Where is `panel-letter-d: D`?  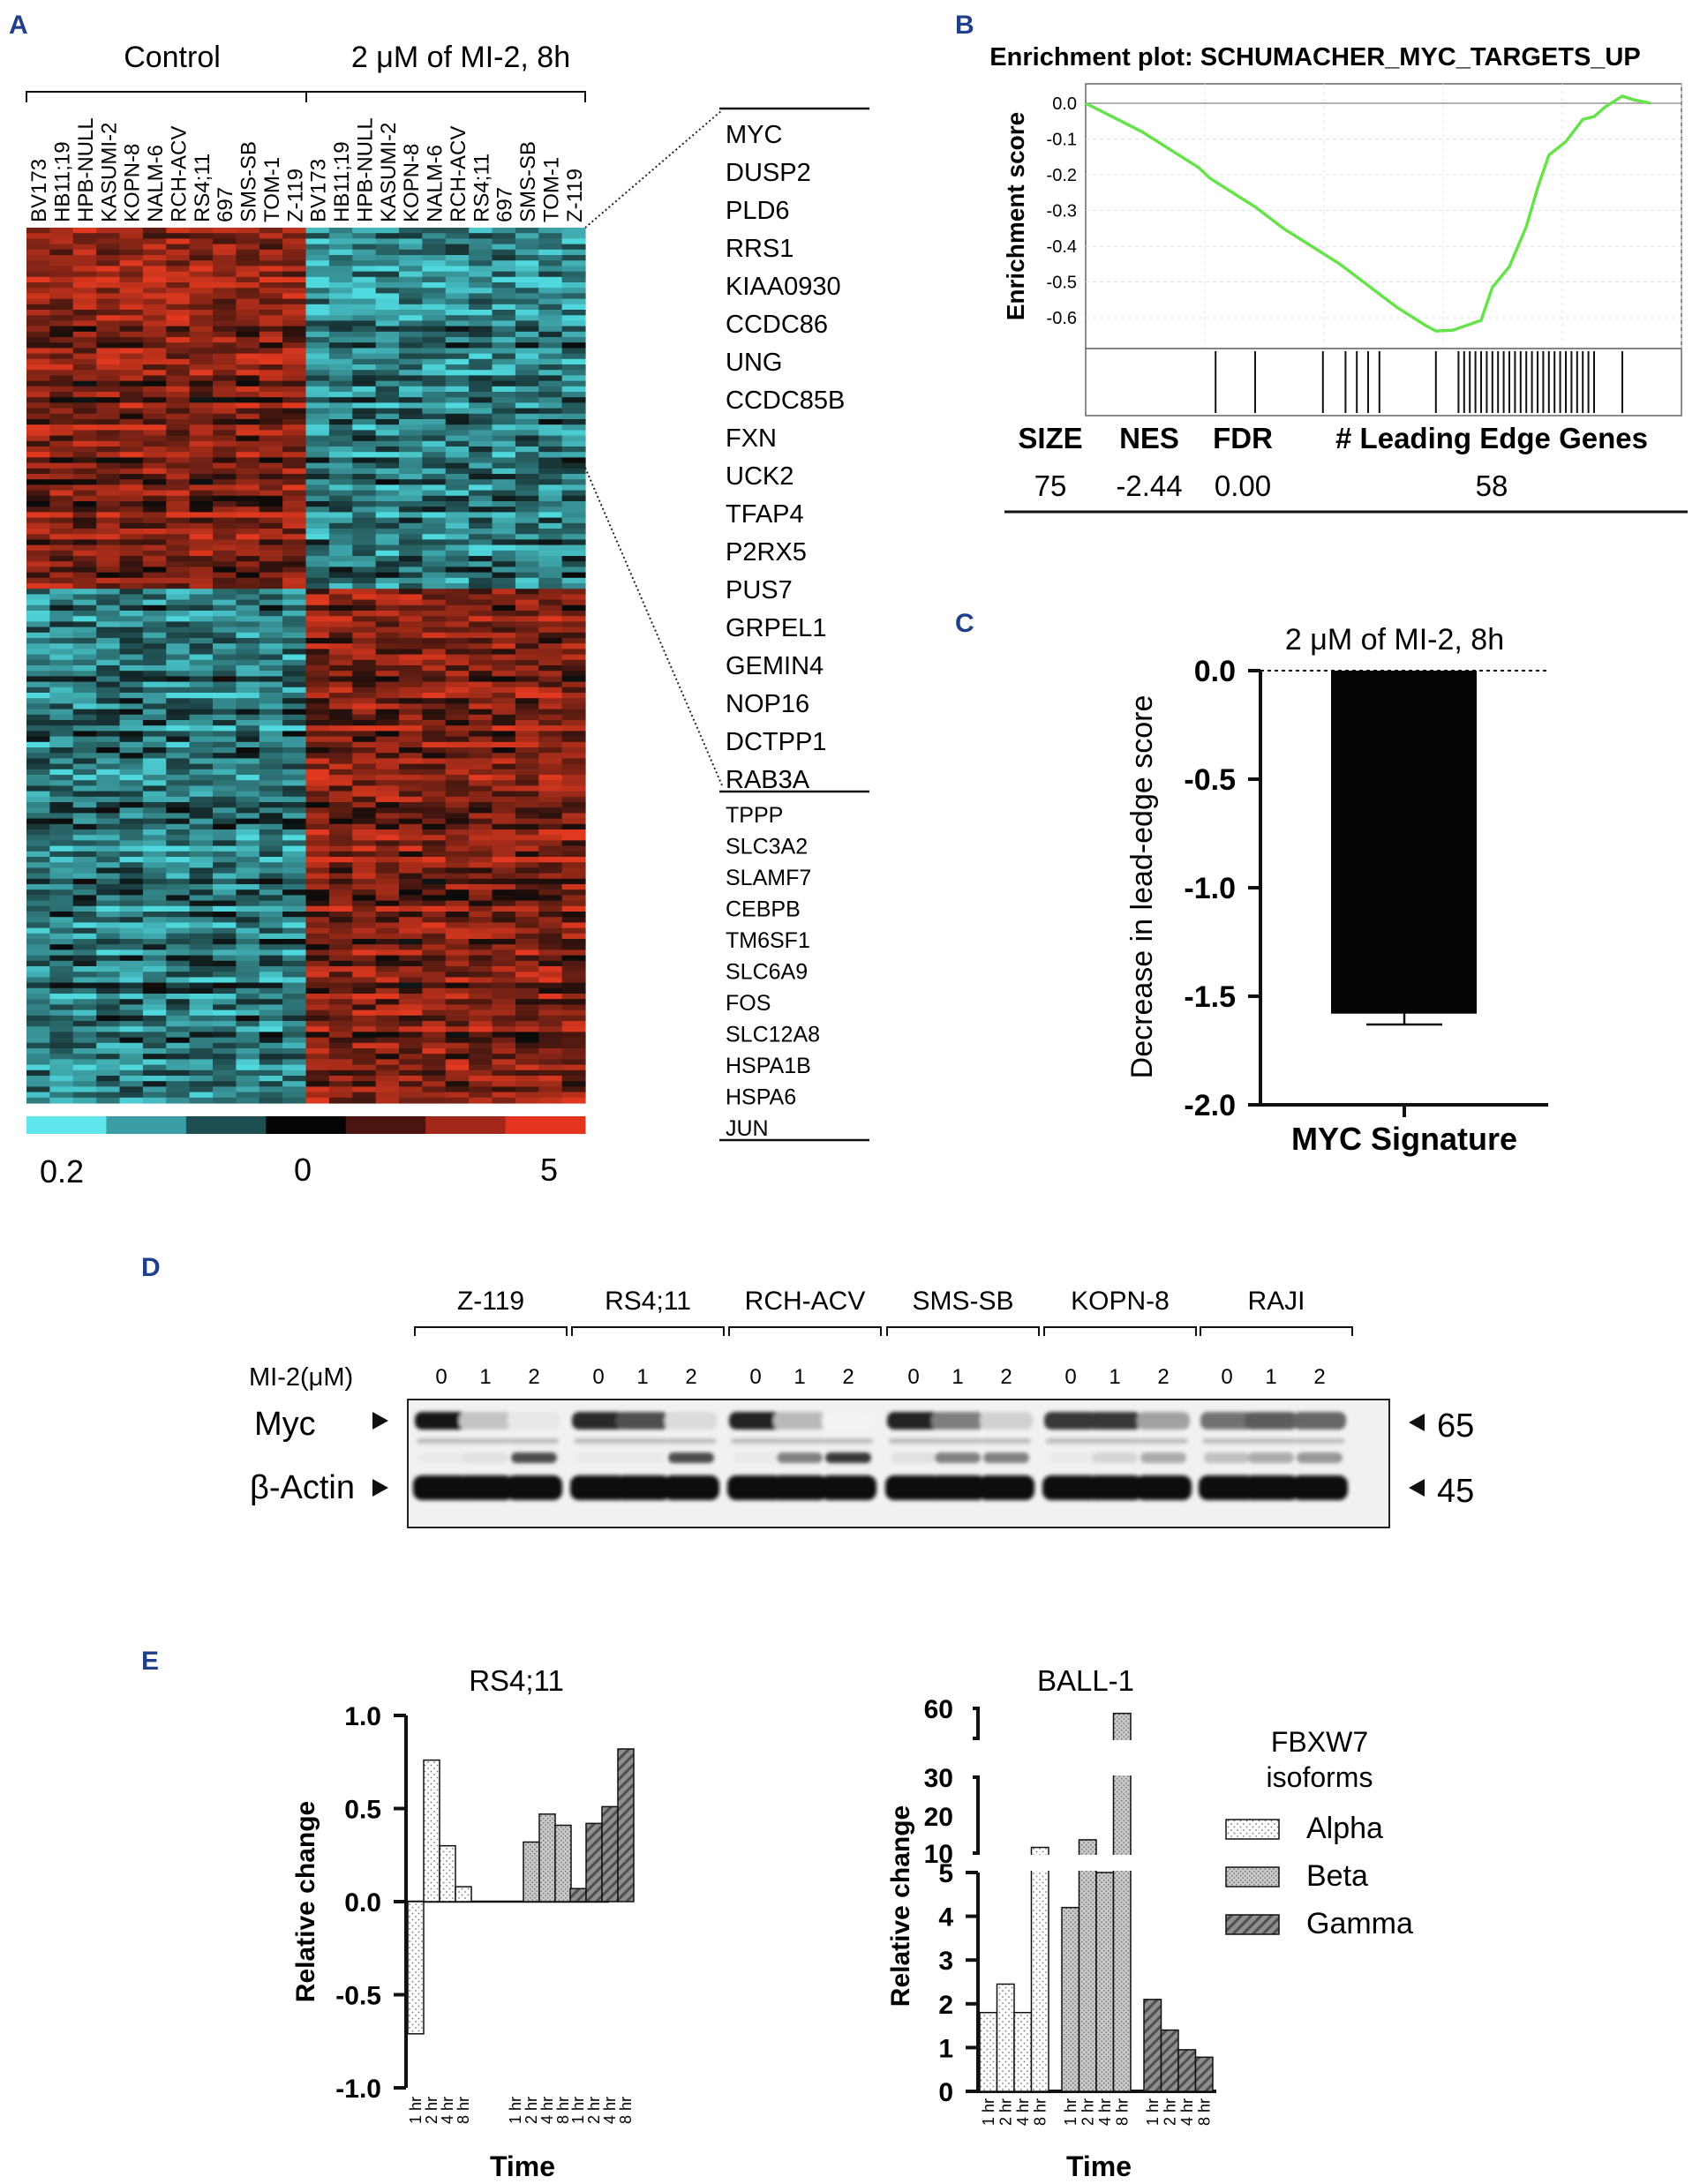 panel-letter-d: D is located at coordinates (151, 1267).